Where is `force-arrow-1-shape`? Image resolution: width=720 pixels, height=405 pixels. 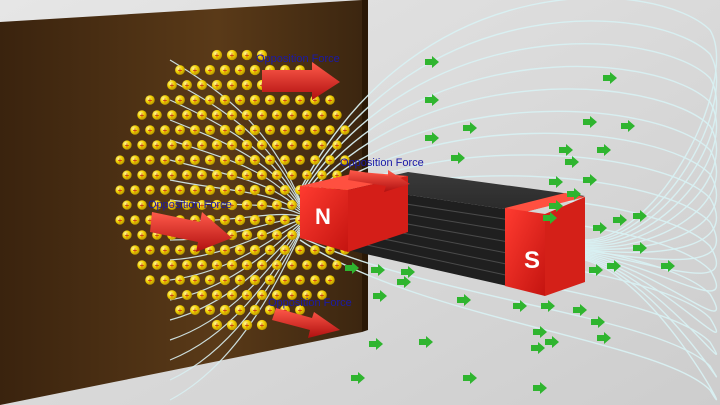 force-arrow-1-shape is located at coordinates (301, 81).